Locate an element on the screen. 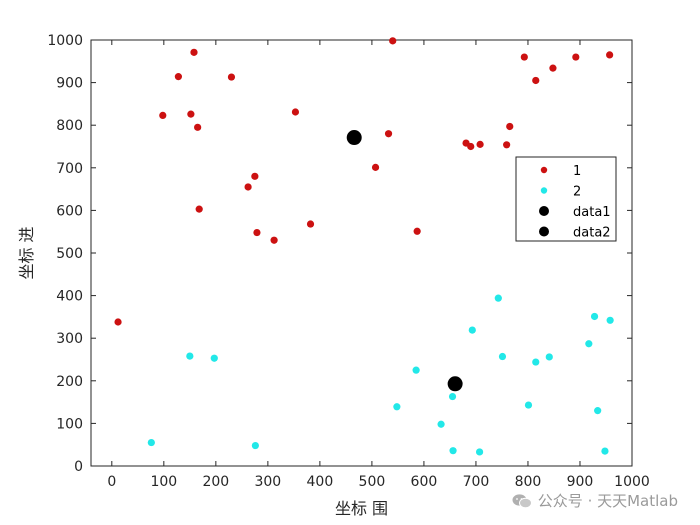 This screenshot has width=700, height=525. y-tick-label: 0 is located at coordinates (78, 467).